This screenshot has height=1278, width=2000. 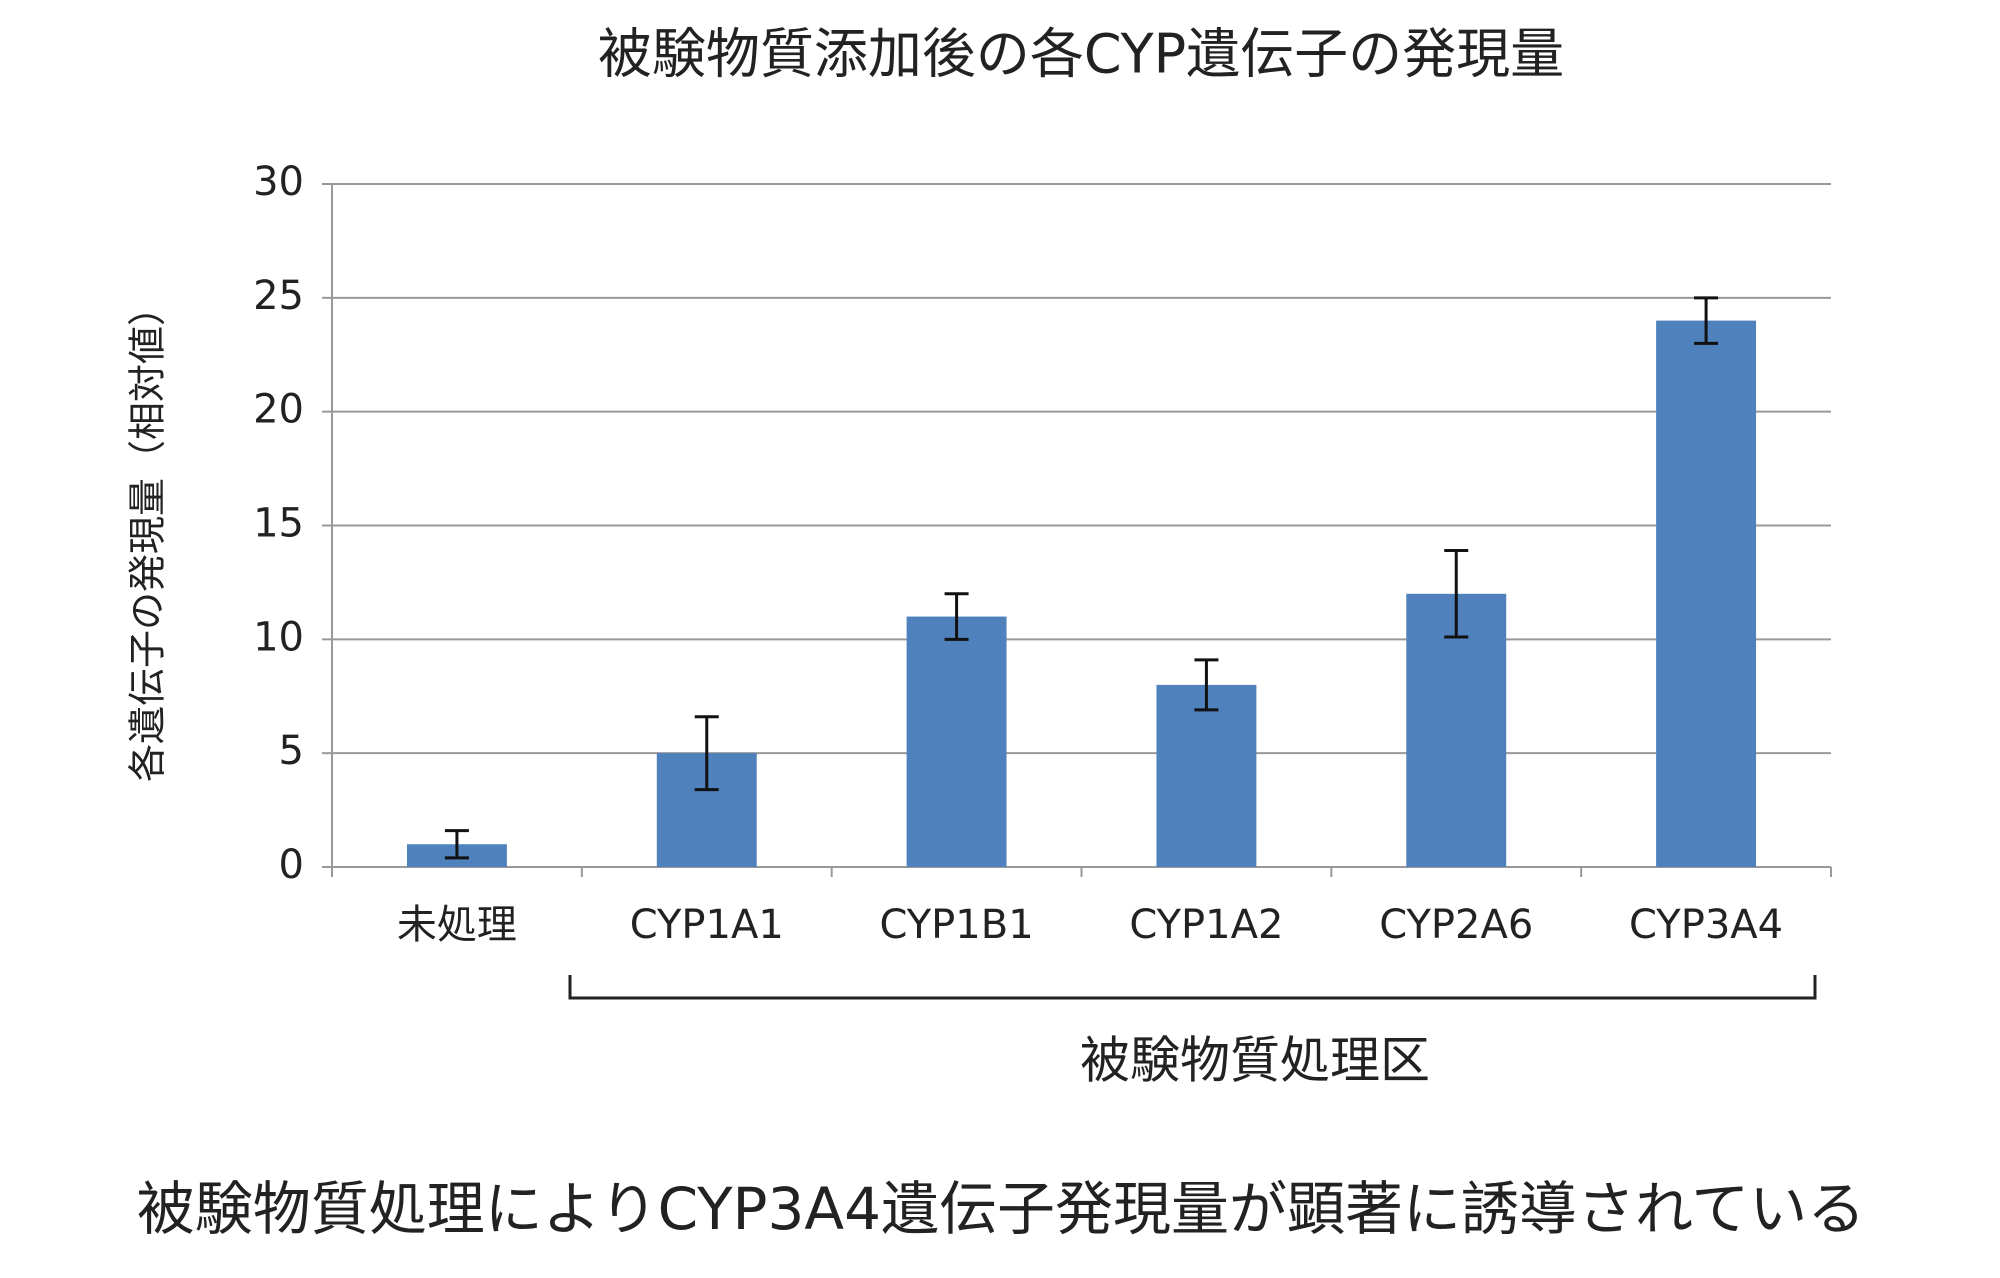 What do you see at coordinates (707, 925) in the screenshot?
I see `x-tick-label: CYP1A1` at bounding box center [707, 925].